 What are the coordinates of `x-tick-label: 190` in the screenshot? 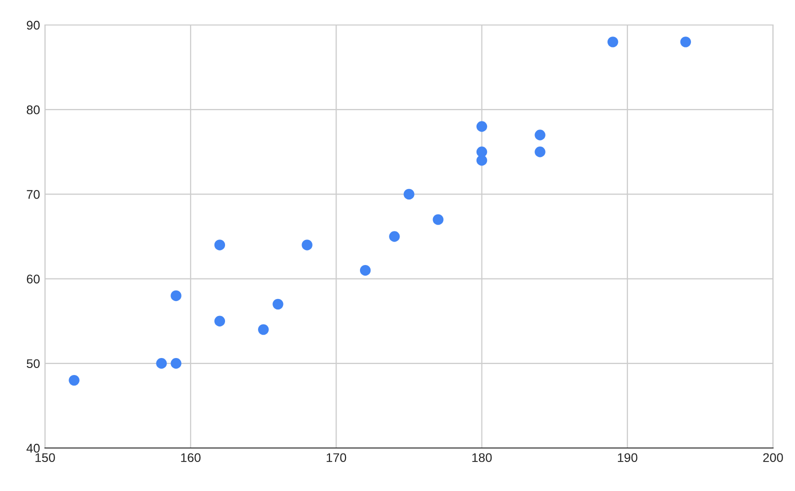 It's located at (628, 457).